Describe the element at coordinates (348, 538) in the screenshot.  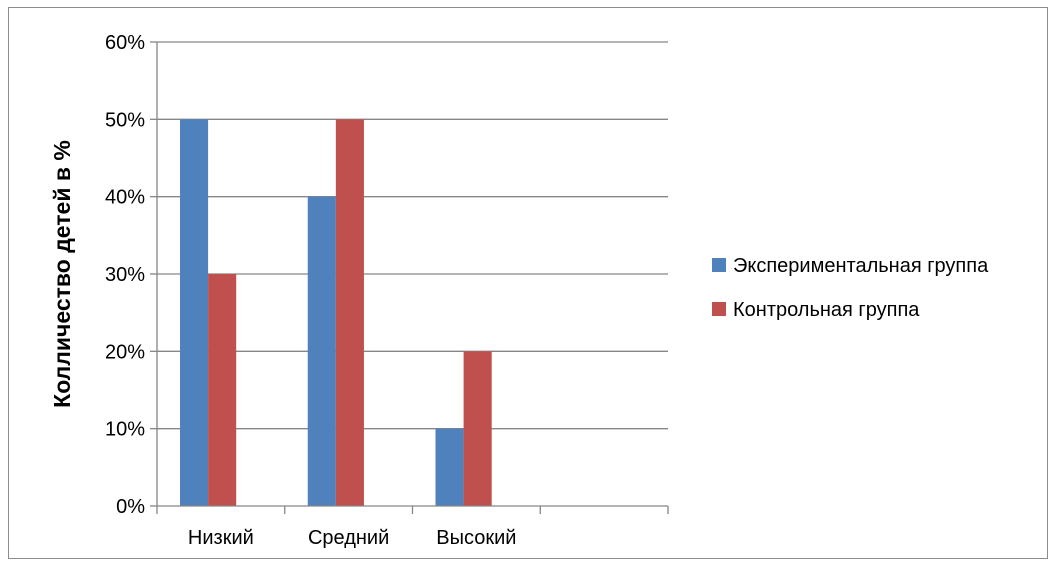
I see `x-tick-label: Средний` at that location.